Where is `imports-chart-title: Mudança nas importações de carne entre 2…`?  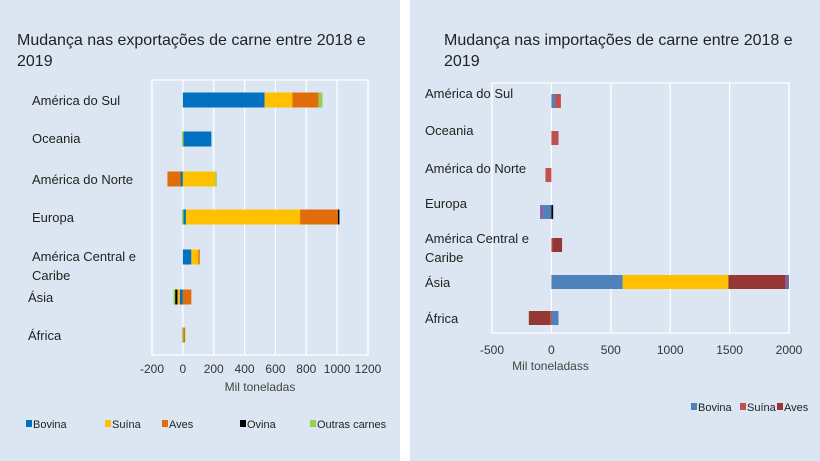
imports-chart-title: Mudança nas importações de carne entre 2… is located at coordinates (618, 51).